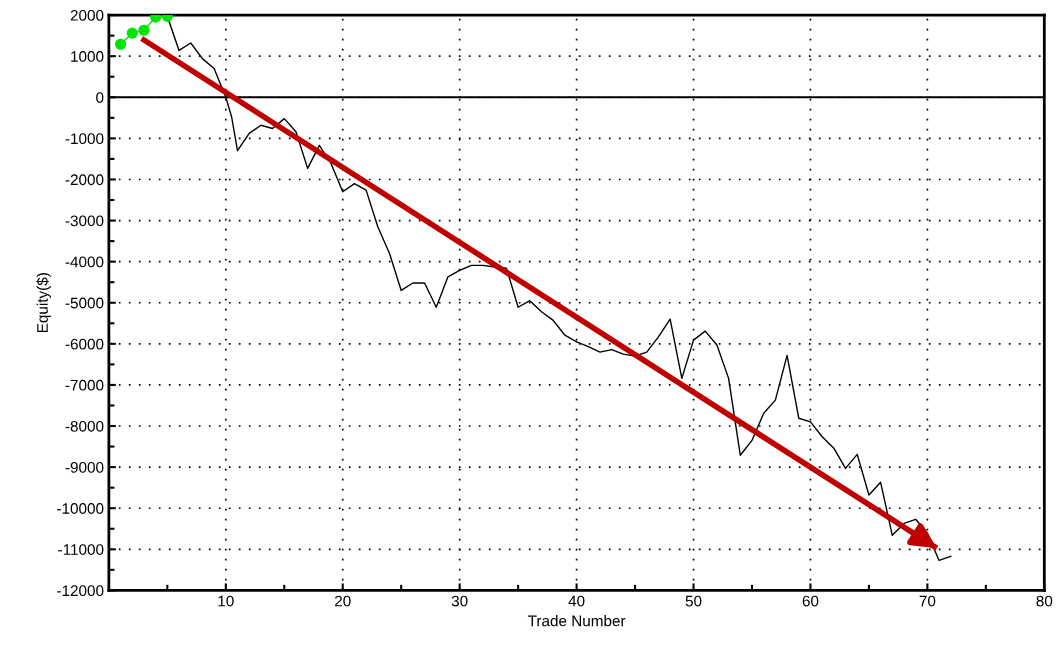  I want to click on y-tick-label: -3000, so click(84, 221).